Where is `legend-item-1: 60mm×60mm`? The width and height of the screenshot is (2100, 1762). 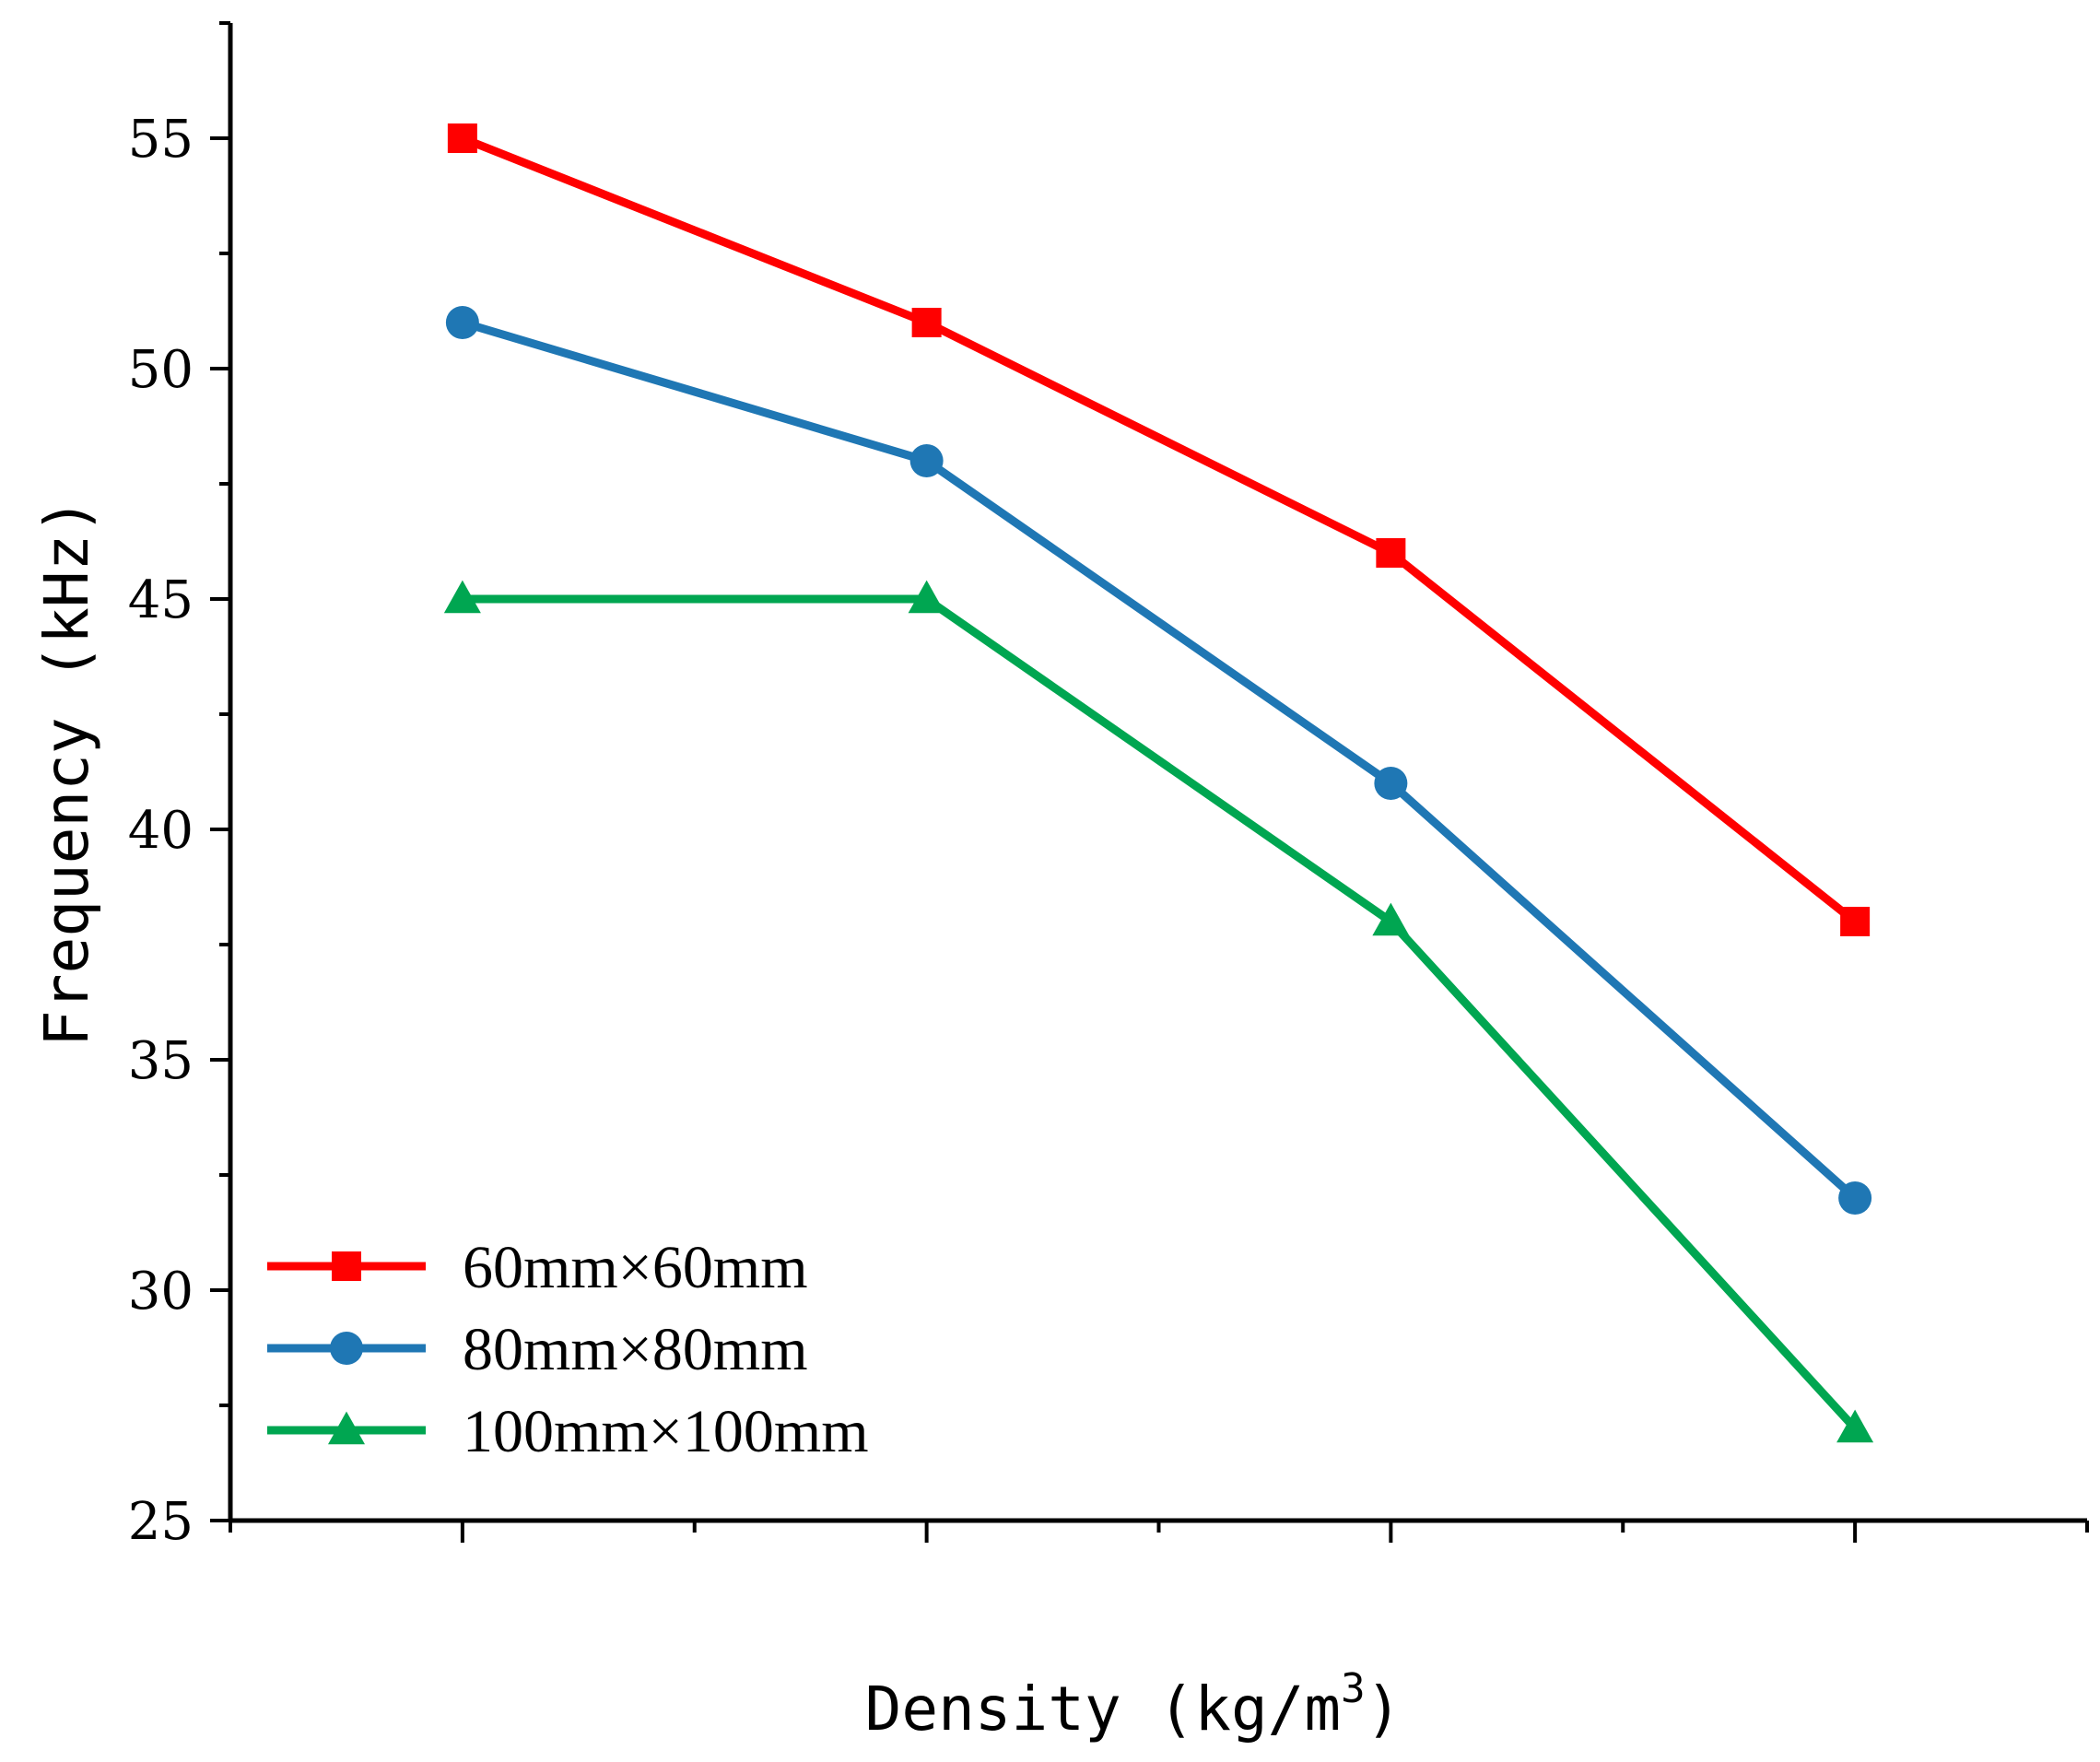
legend-item-1: 60mm×60mm is located at coordinates (538, 1267).